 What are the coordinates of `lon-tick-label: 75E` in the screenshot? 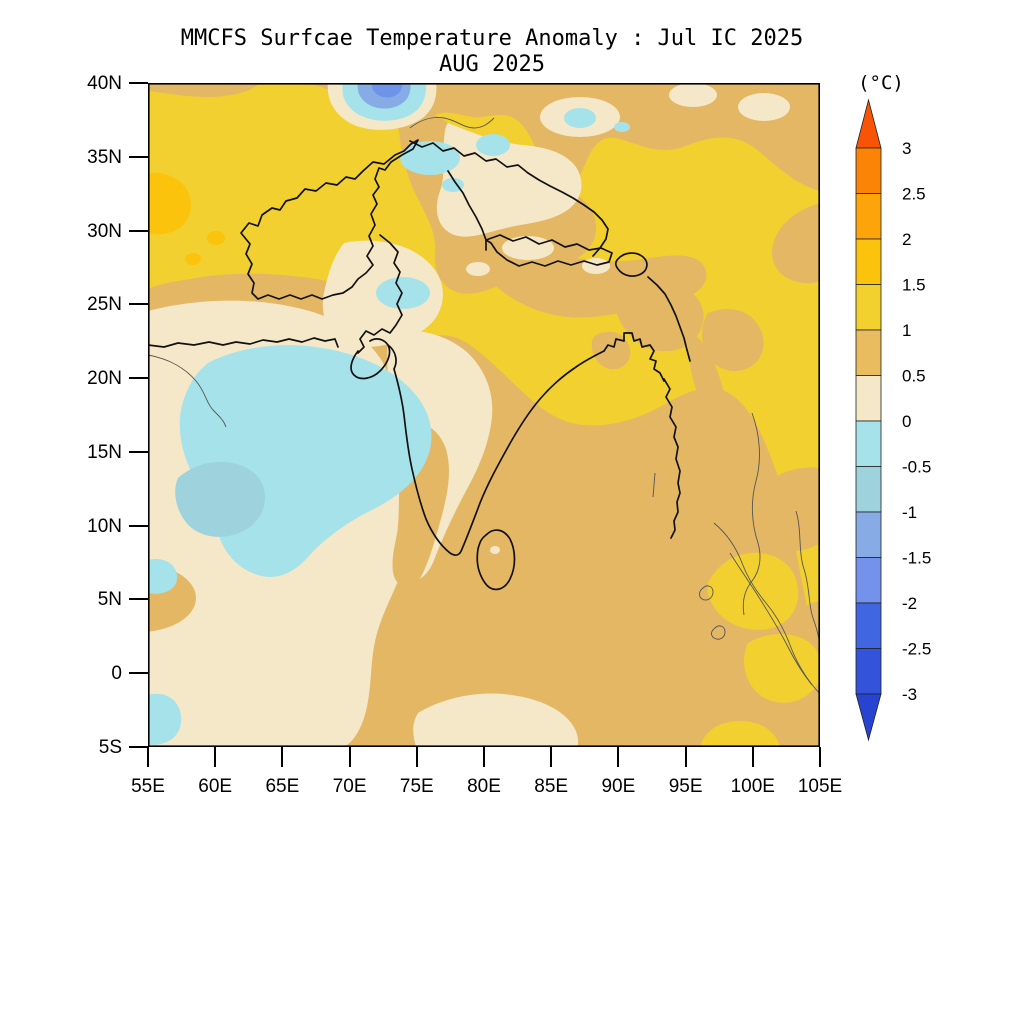 It's located at (416, 786).